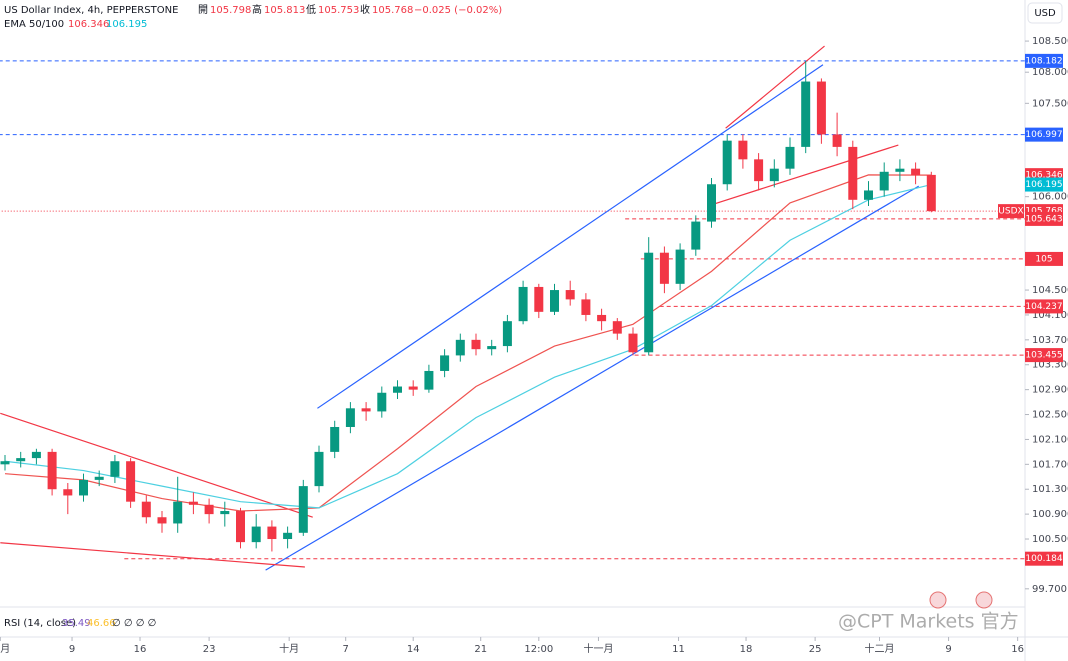 This screenshot has width=1068, height=661. Describe the element at coordinates (928, 622) in the screenshot. I see `watermark: @CPT Markets 官方` at that location.